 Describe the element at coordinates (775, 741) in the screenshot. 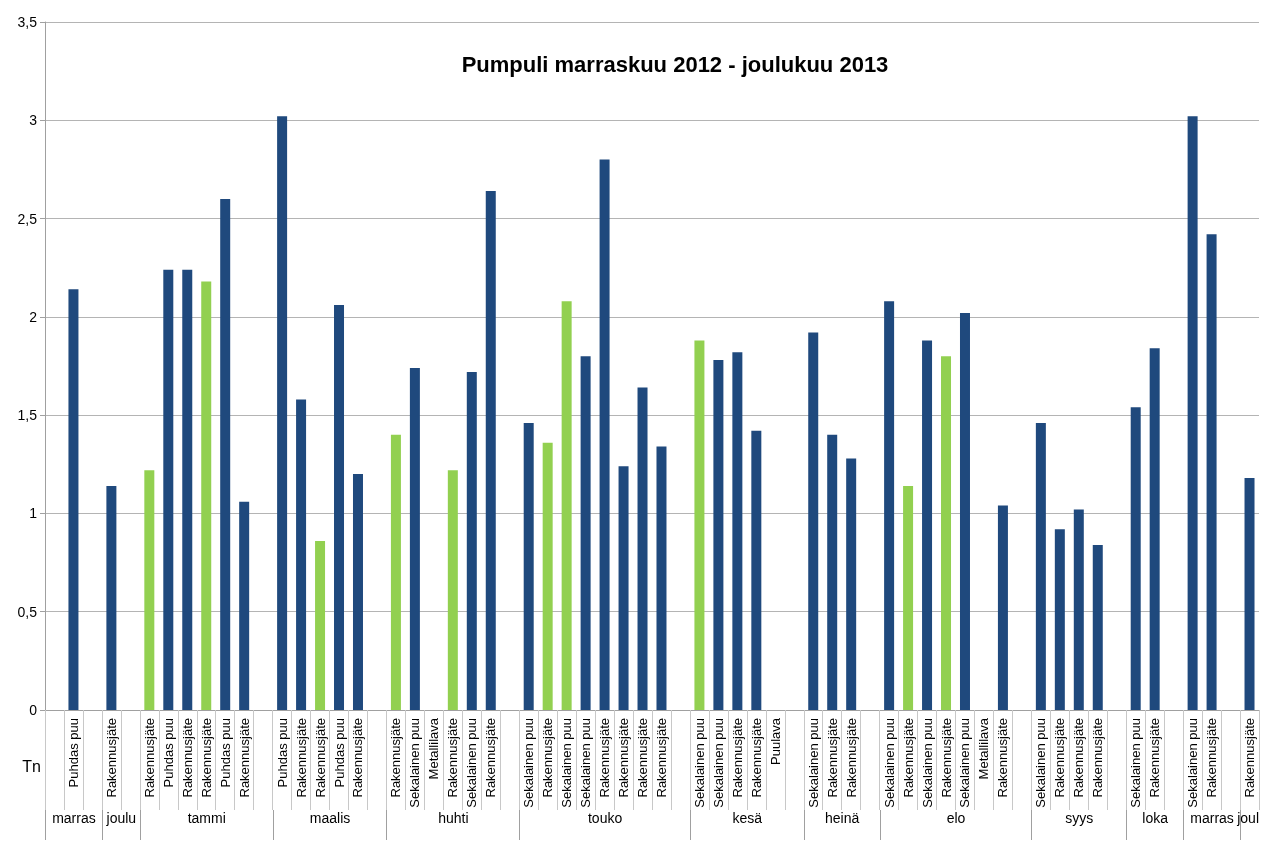

I see `x-tick-label: Puulava` at that location.